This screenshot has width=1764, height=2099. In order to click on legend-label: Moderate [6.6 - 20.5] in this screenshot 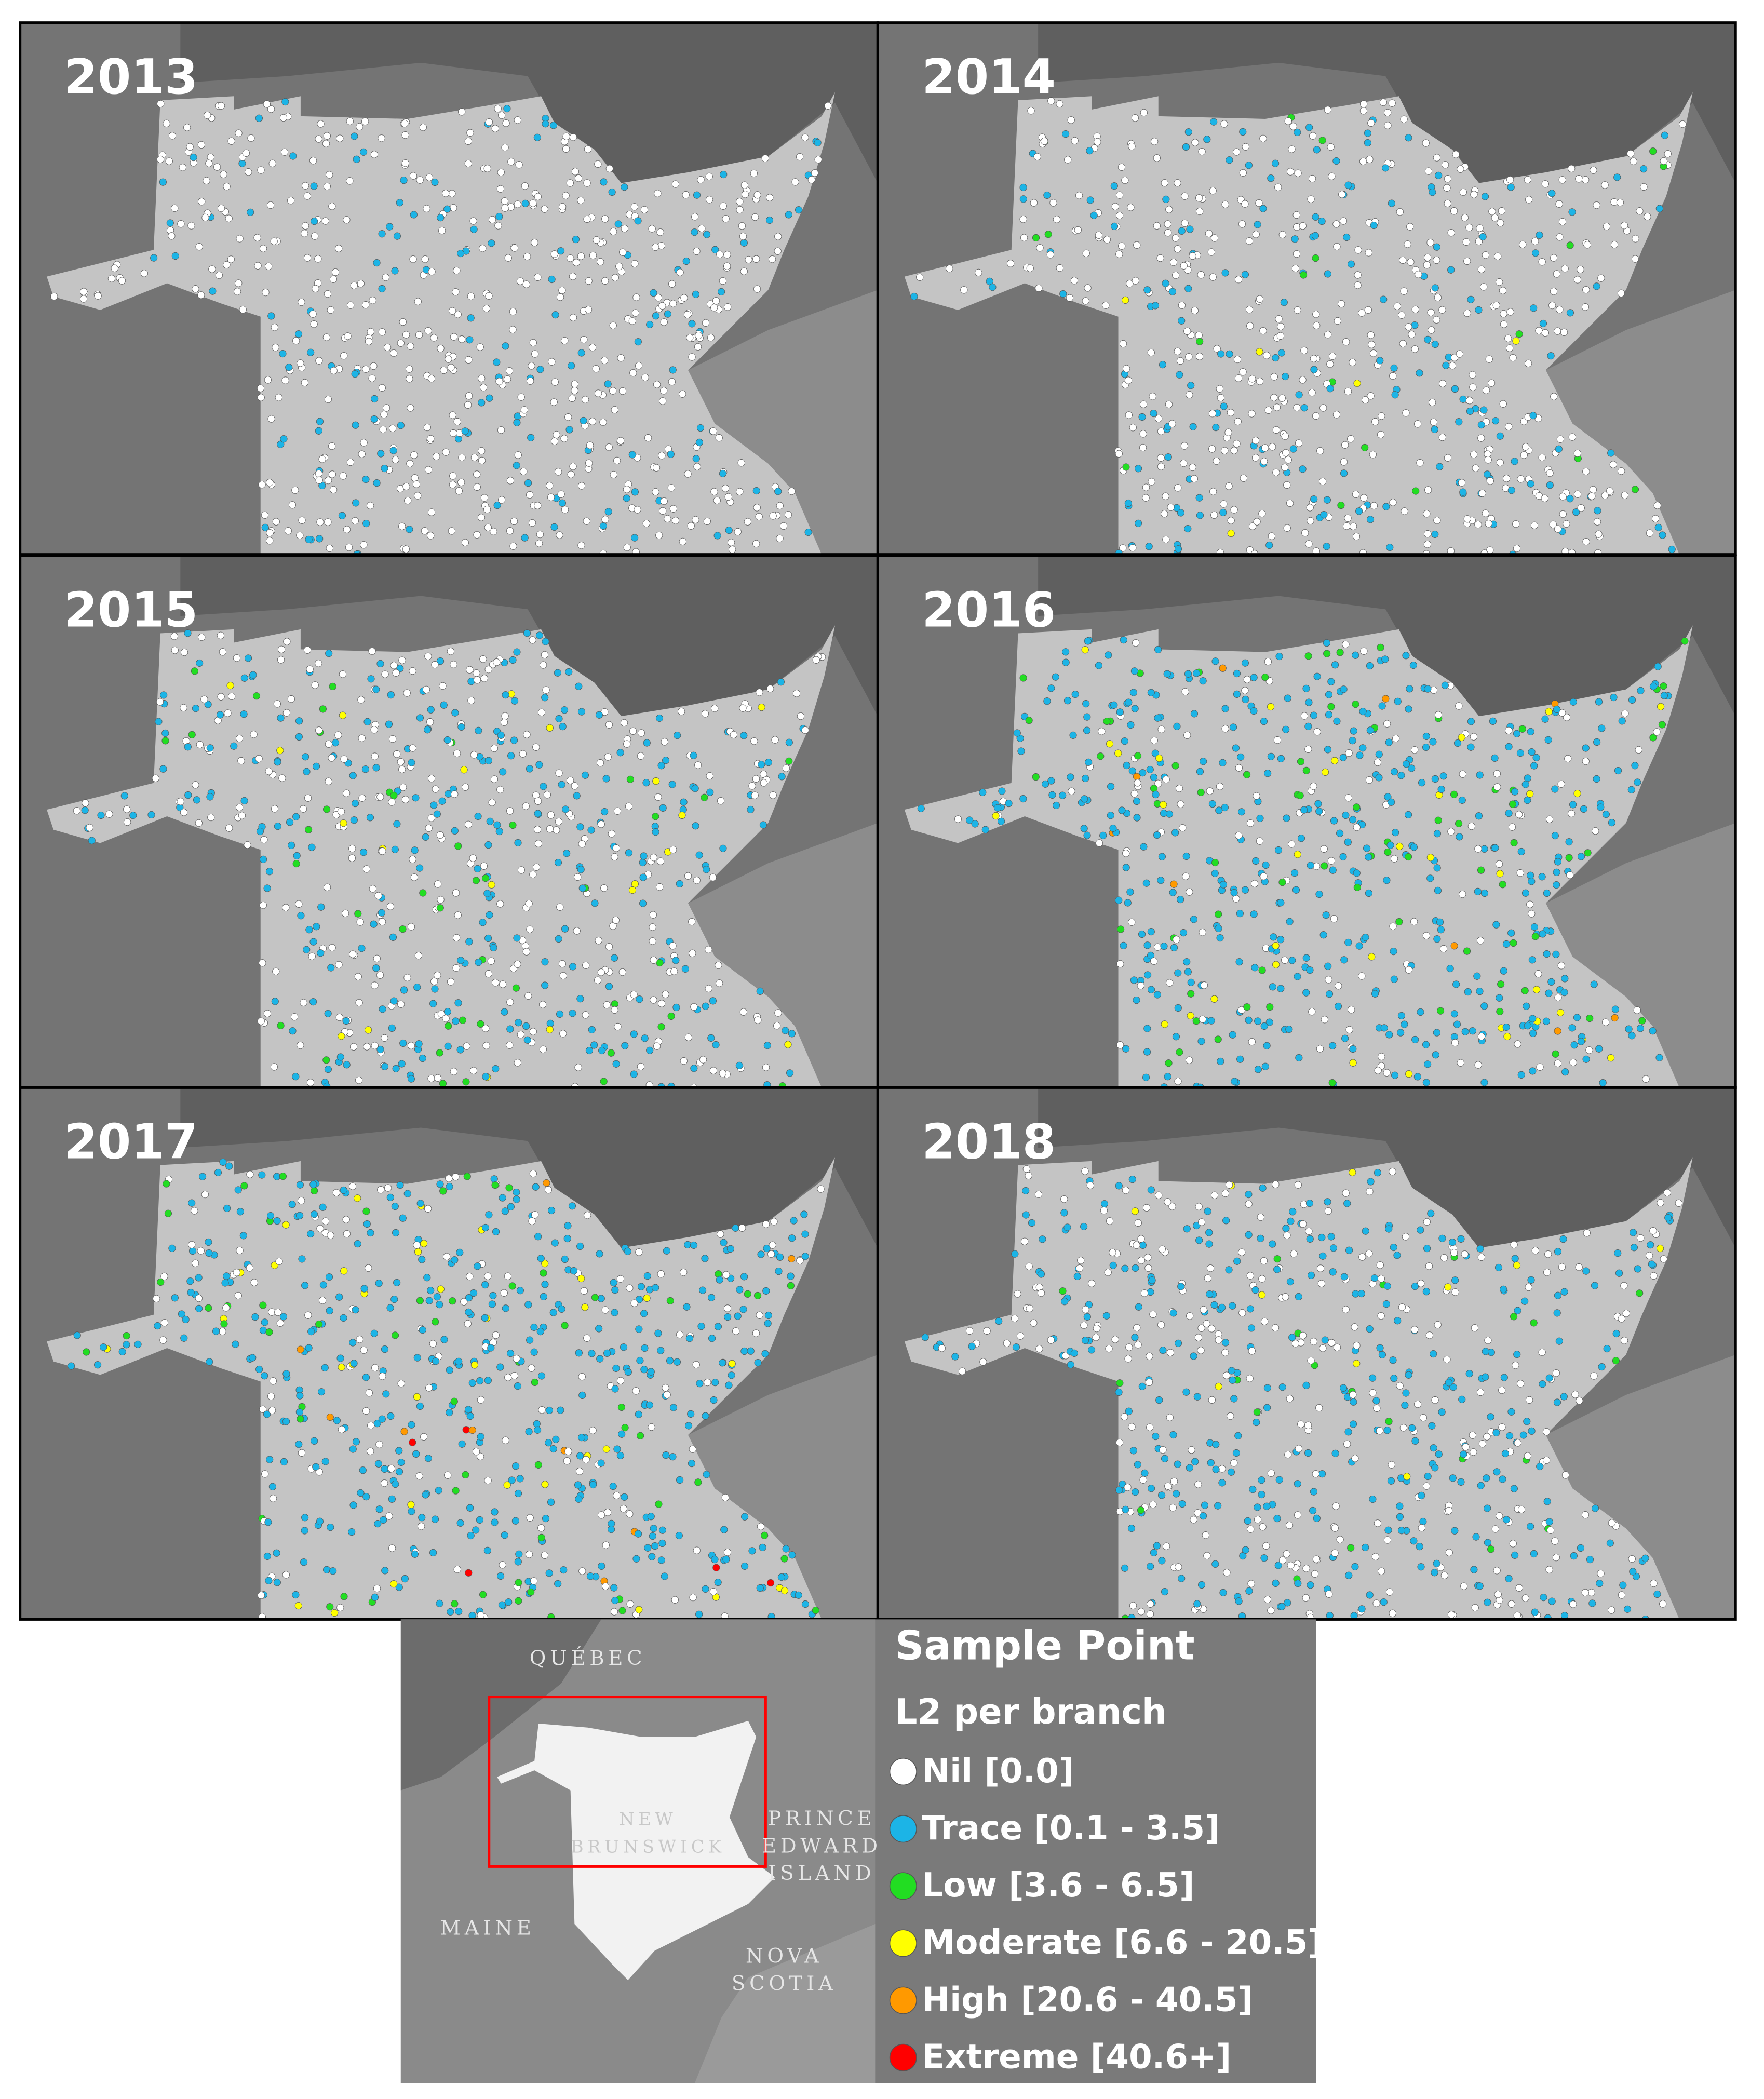, I will do `click(1123, 1943)`.